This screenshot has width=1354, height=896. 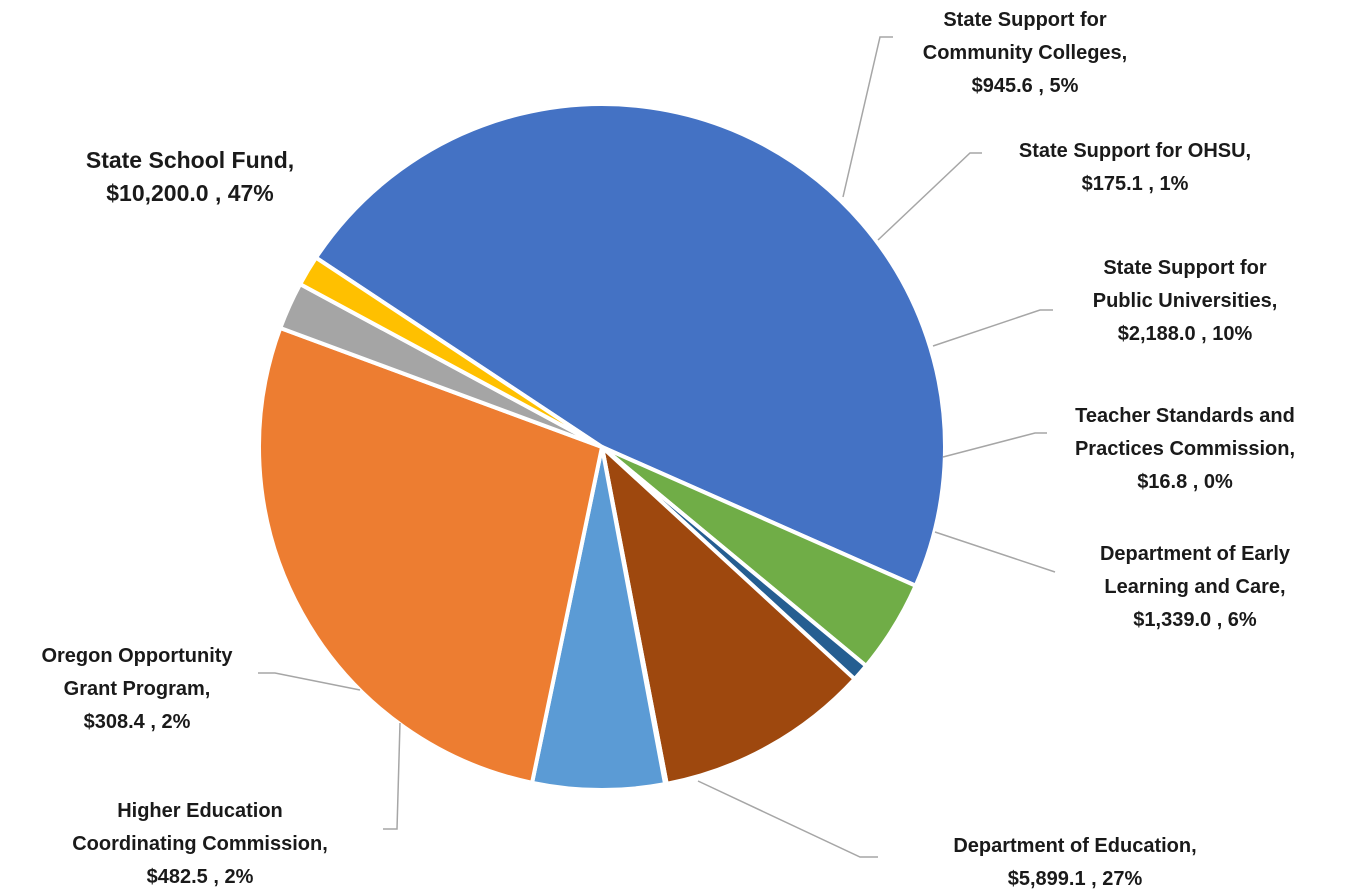 What do you see at coordinates (392, 776) in the screenshot?
I see `leader-line-higher-education-coordinating-commission` at bounding box center [392, 776].